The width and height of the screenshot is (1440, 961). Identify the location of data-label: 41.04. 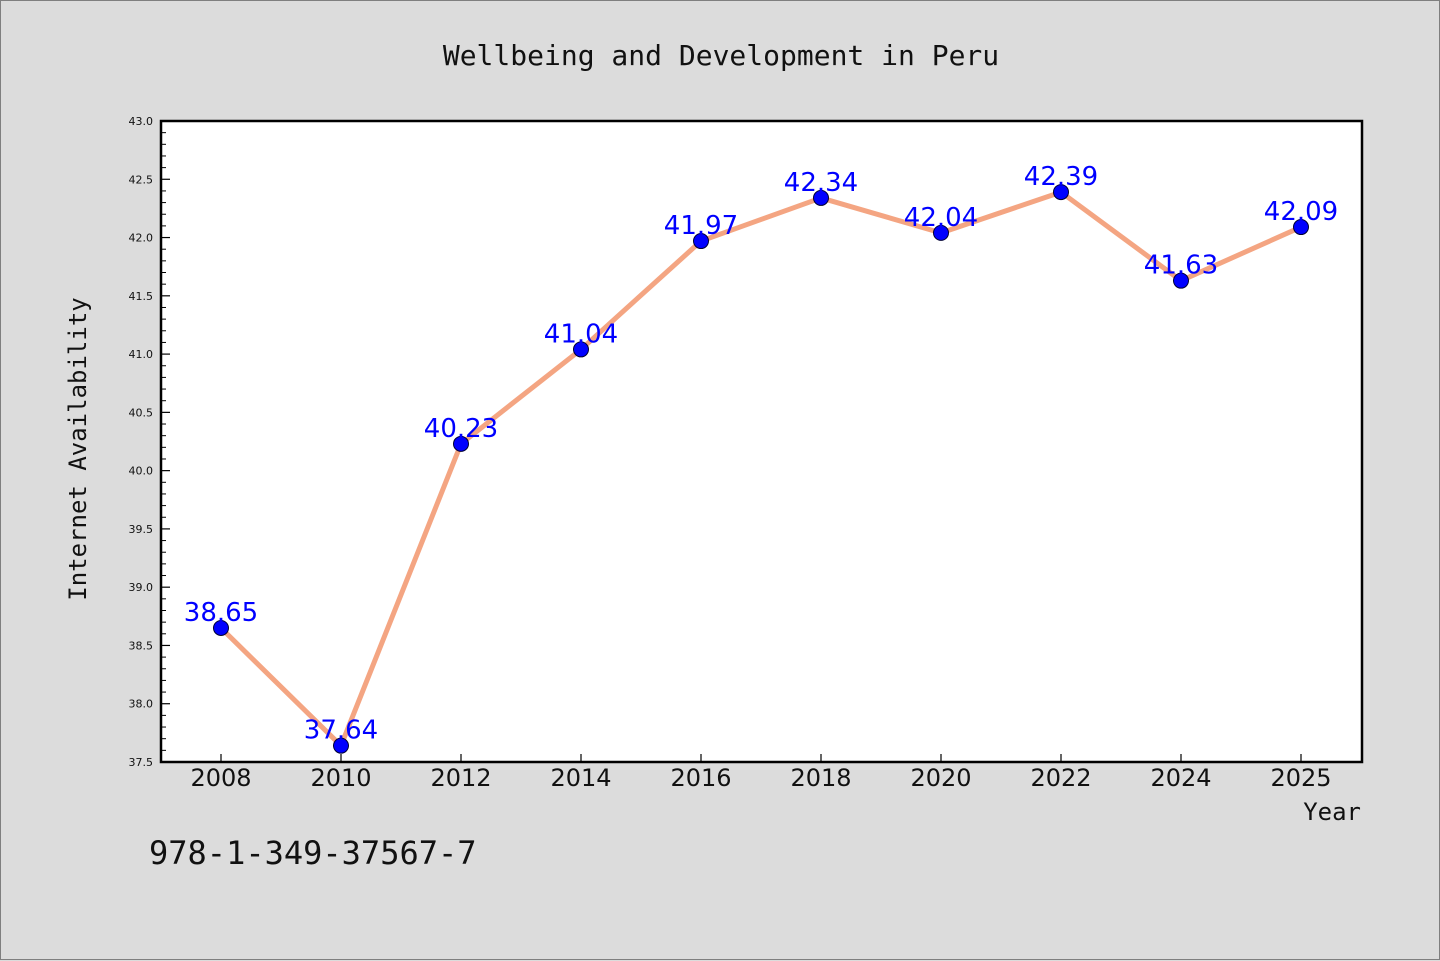
(581, 334).